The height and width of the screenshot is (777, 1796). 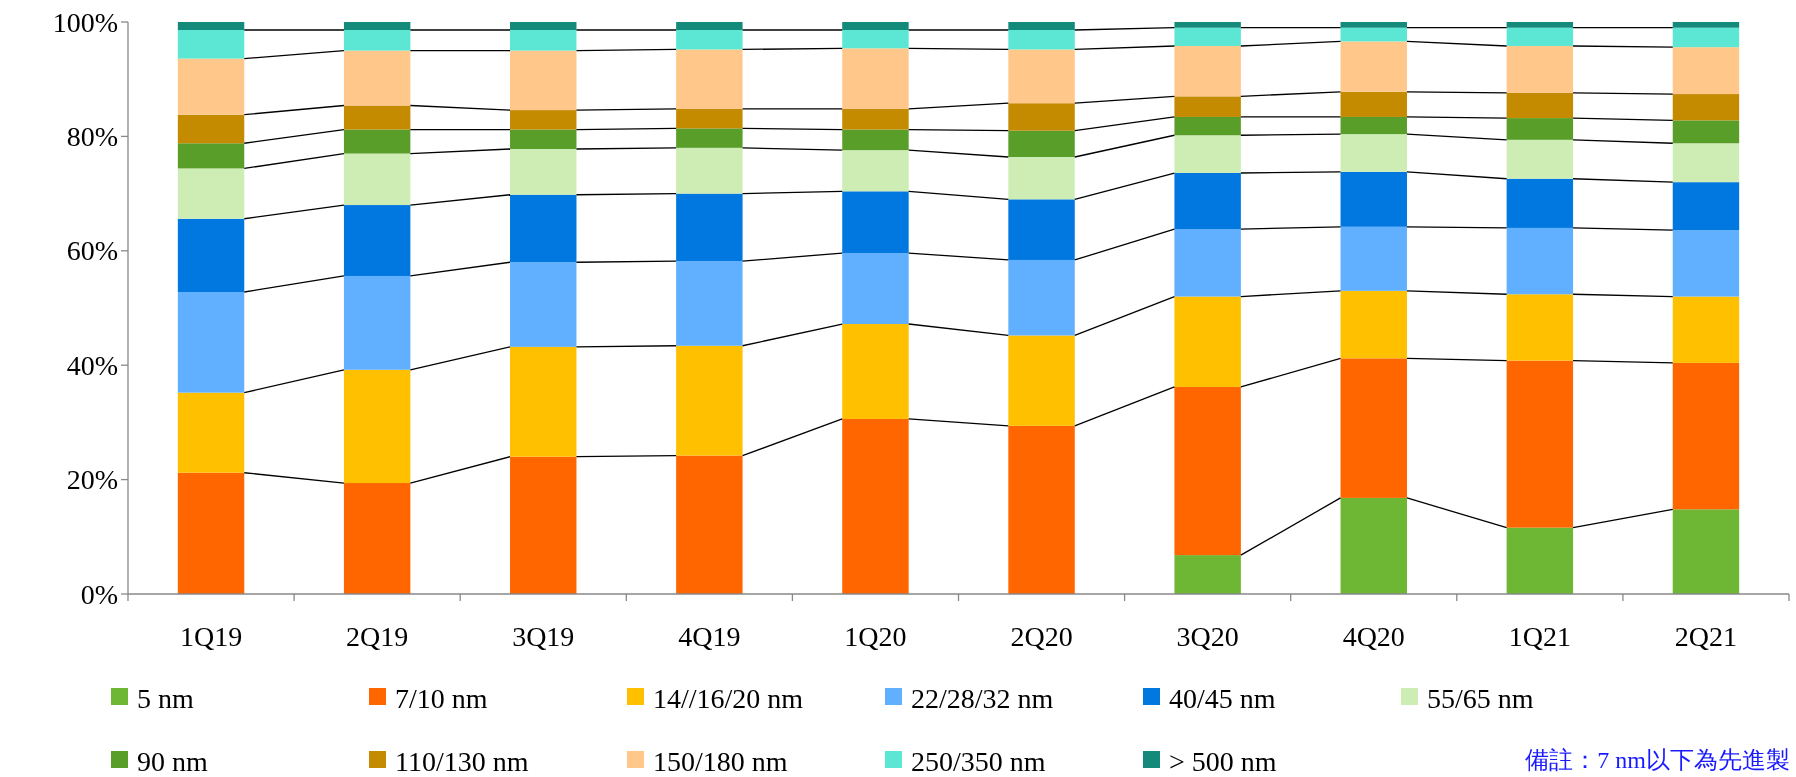 What do you see at coordinates (92, 251) in the screenshot?
I see `y-tick-label: 60%` at bounding box center [92, 251].